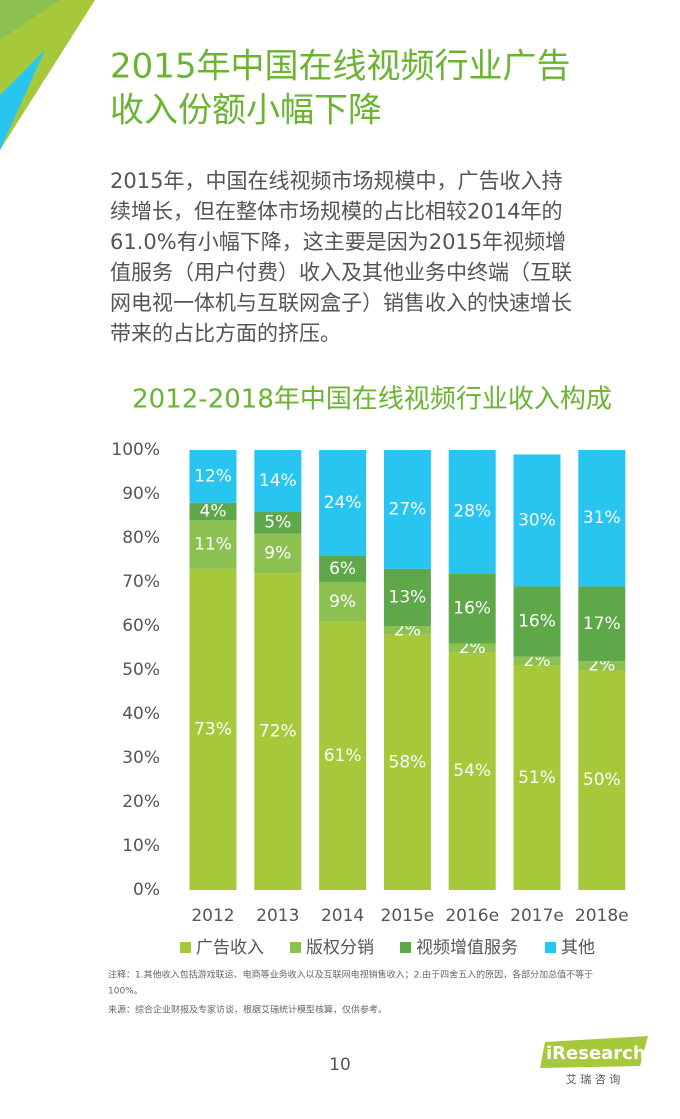  I want to click on data-label: 61%, so click(343, 756).